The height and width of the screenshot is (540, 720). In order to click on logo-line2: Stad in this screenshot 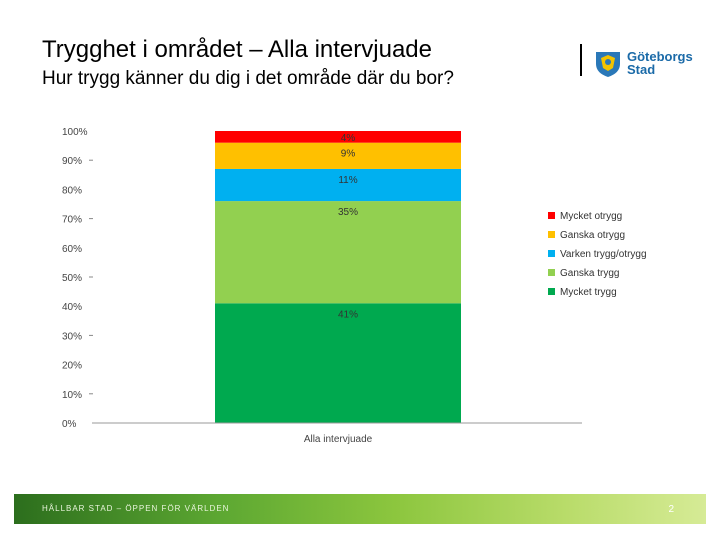, I will do `click(641, 69)`.